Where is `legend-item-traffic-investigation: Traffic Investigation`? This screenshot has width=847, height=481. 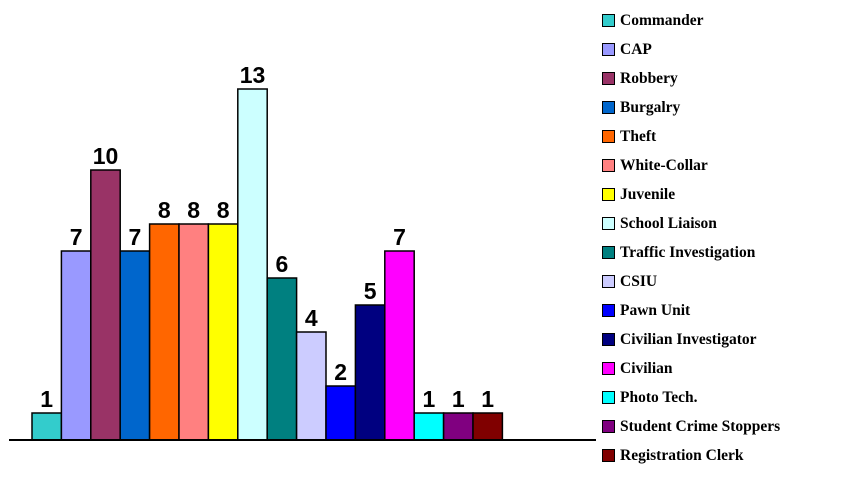
legend-item-traffic-investigation: Traffic Investigation is located at coordinates (691, 252).